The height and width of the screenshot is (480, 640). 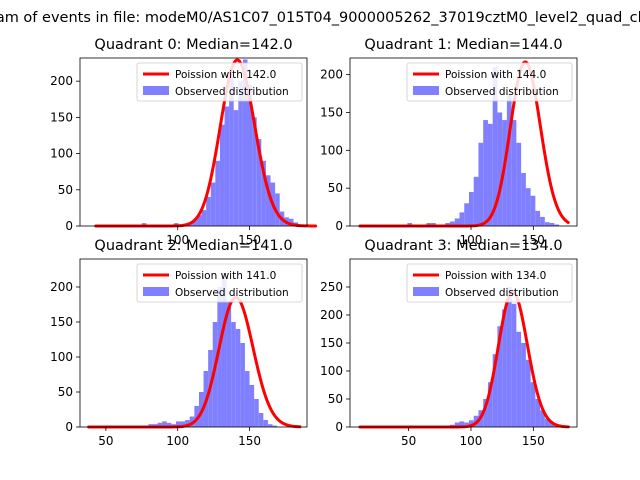 I want to click on x-tick-label: 150, so click(x=249, y=240).